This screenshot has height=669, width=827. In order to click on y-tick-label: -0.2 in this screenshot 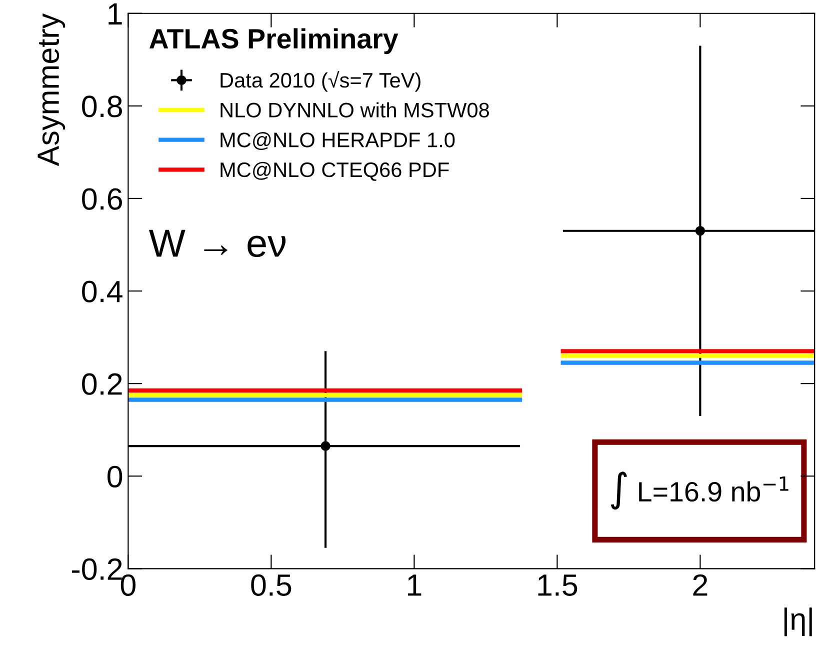, I will do `click(97, 569)`.